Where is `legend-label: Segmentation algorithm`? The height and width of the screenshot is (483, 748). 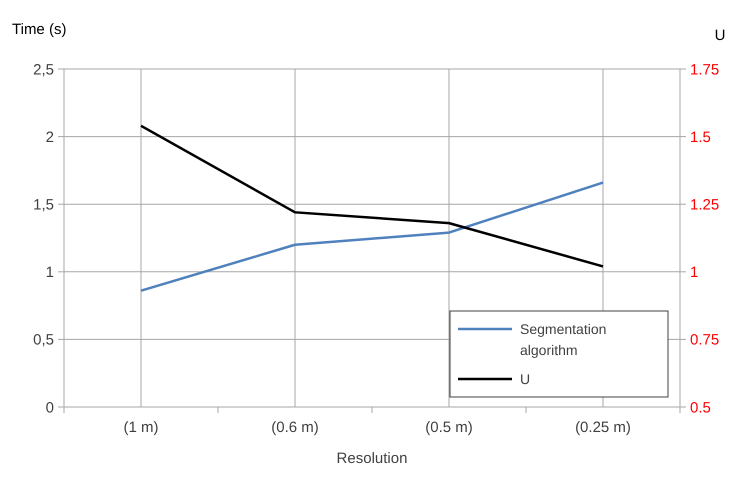
legend-label: Segmentation algorithm is located at coordinates (563, 339).